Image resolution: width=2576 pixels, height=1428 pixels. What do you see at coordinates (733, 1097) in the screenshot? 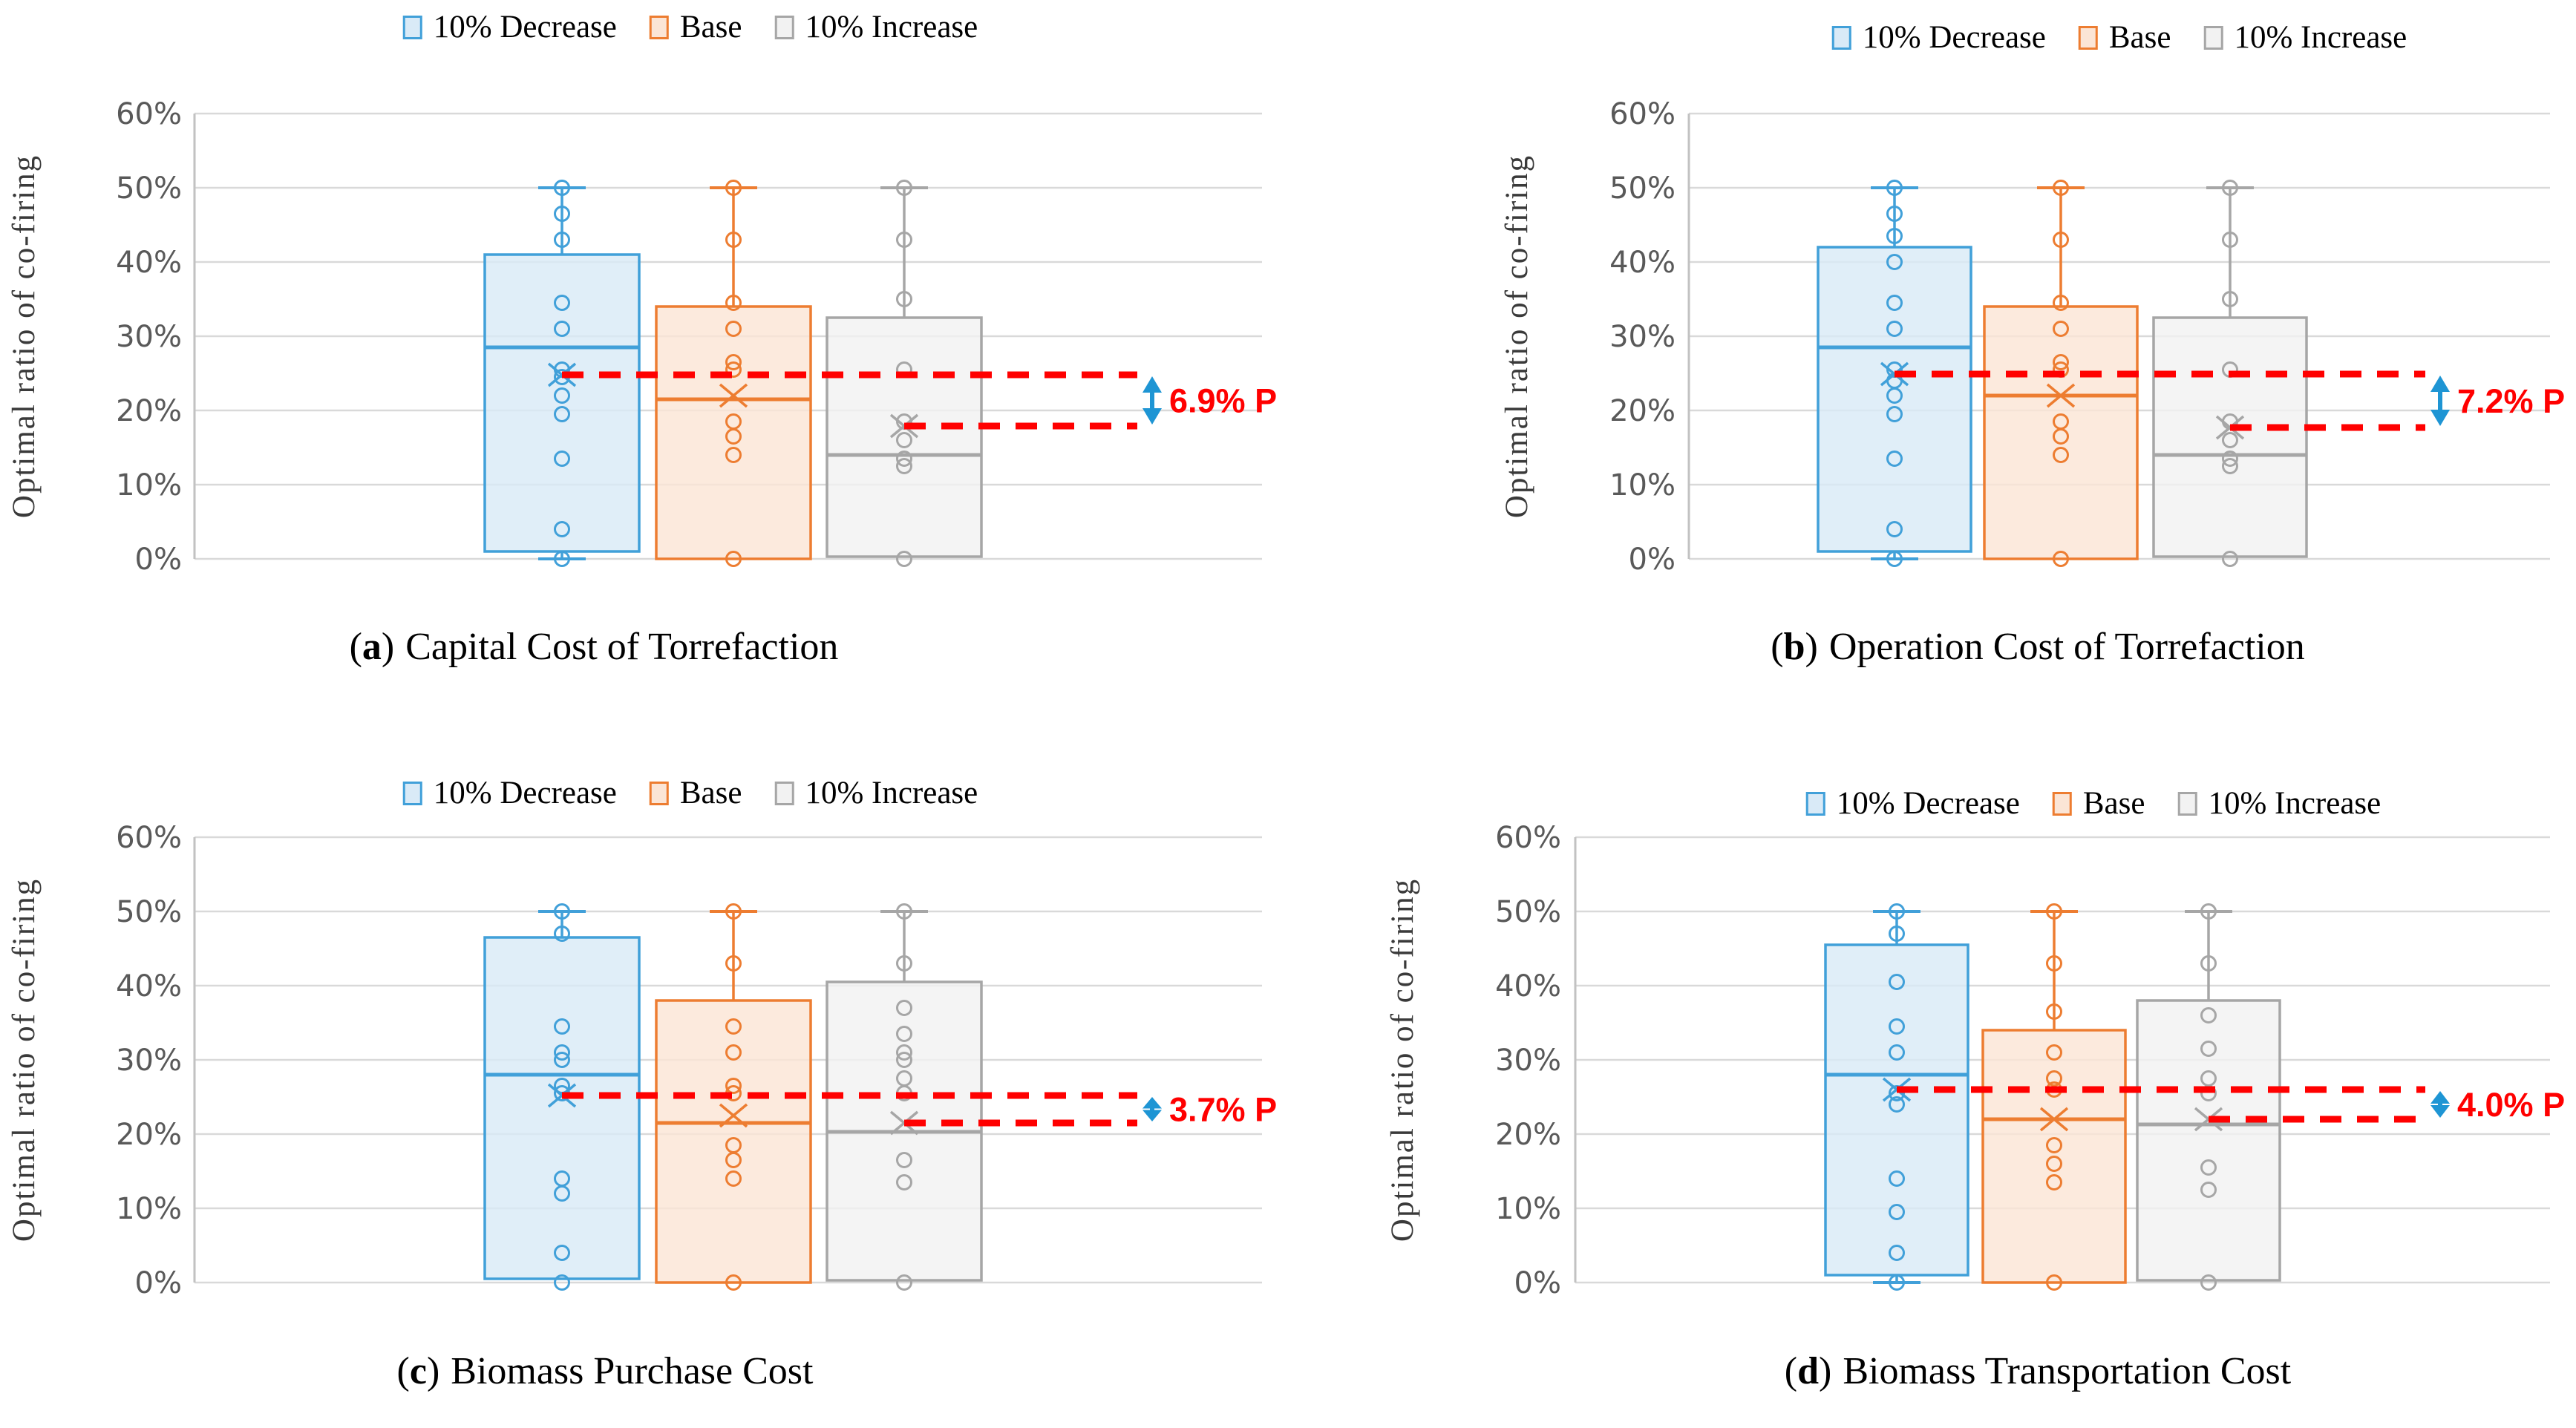
I see `data-points-base` at bounding box center [733, 1097].